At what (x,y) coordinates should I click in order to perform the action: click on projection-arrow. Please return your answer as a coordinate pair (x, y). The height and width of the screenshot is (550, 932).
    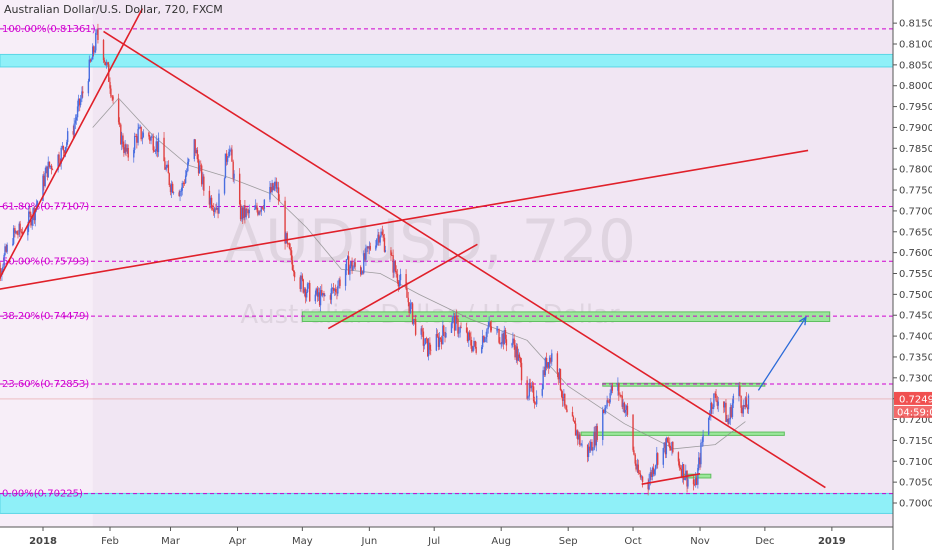
    Looking at the image, I should click on (782, 353).